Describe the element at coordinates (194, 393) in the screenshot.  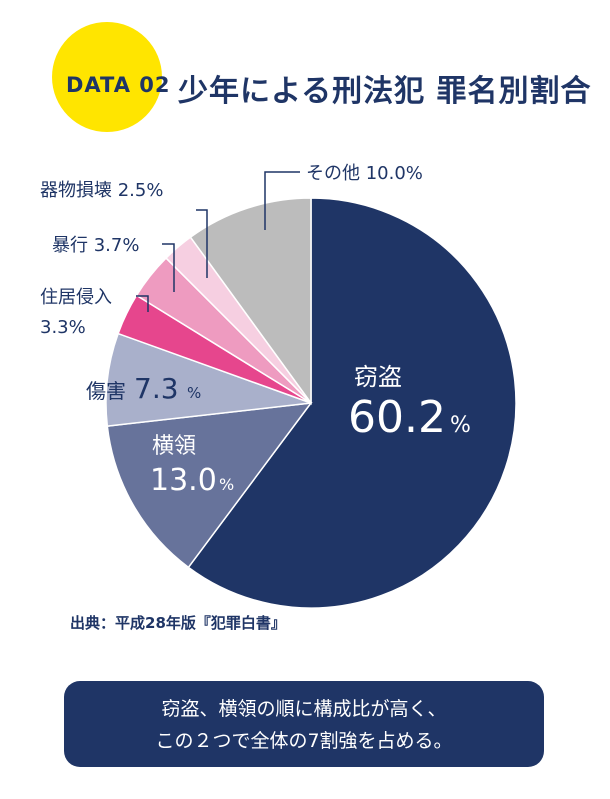
I see `label-injury-percent: %` at that location.